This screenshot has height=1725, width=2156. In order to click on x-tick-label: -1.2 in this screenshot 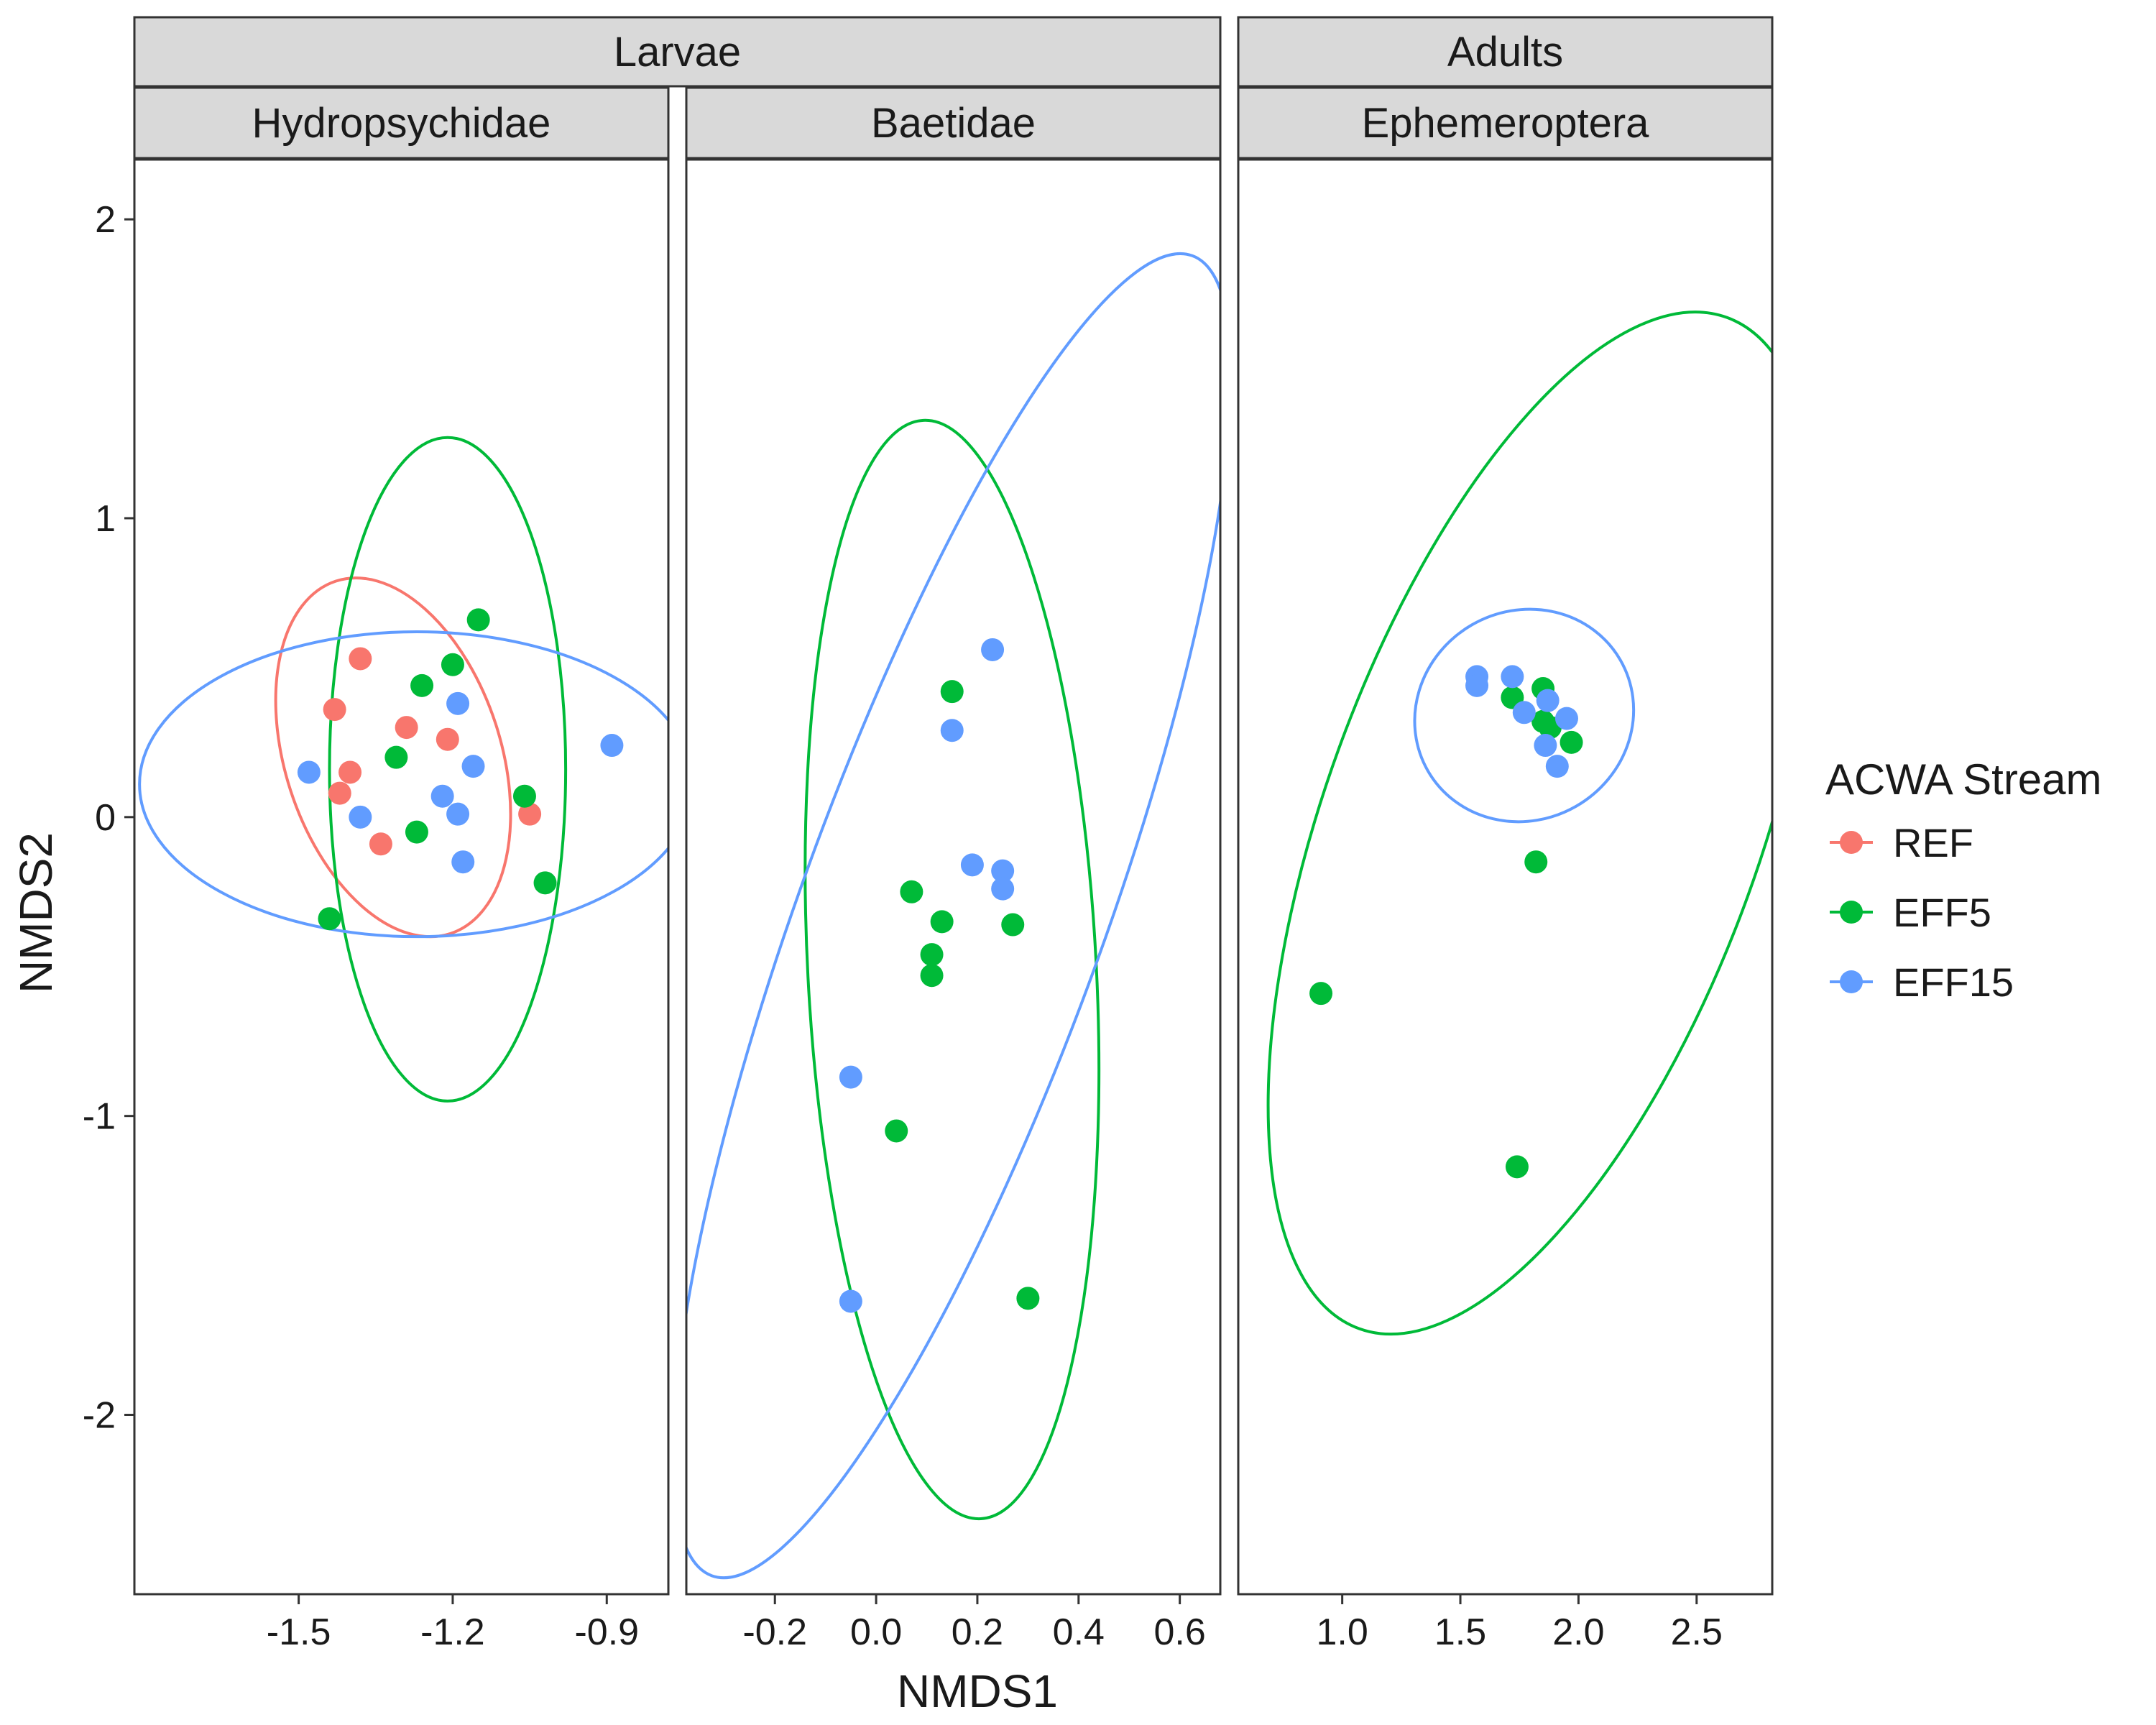, I will do `click(452, 1632)`.